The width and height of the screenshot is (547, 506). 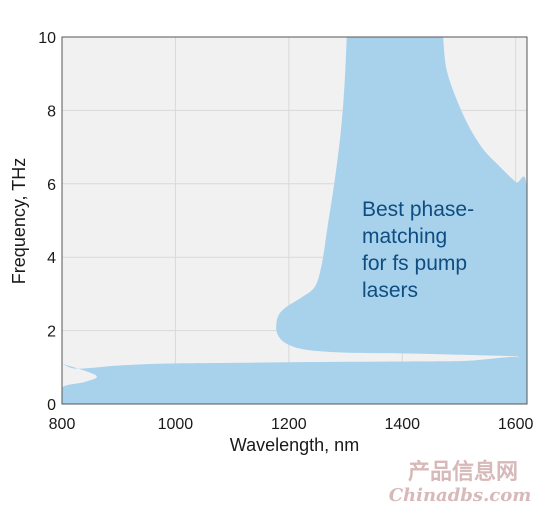 I want to click on y-axis-label: Frequency, THz, so click(x=19, y=221).